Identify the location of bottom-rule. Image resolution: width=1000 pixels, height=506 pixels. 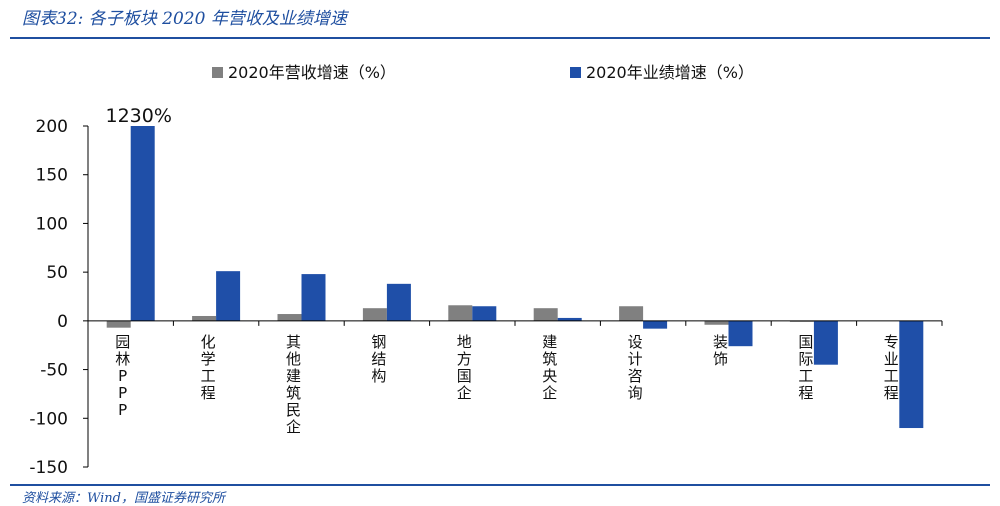
(500, 485).